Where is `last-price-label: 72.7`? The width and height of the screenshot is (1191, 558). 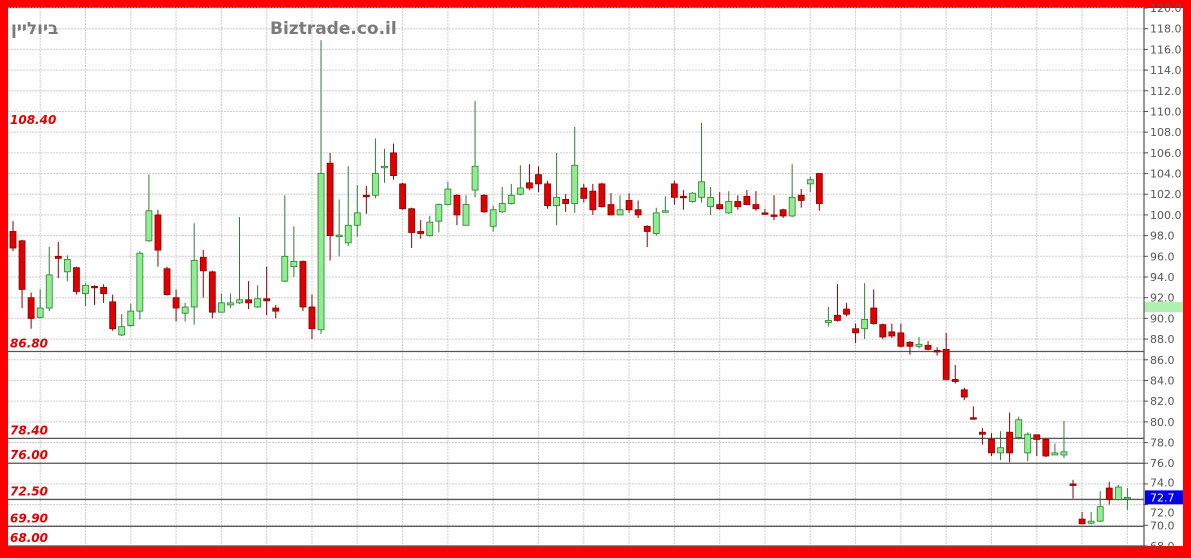 last-price-label: 72.7 is located at coordinates (1162, 497).